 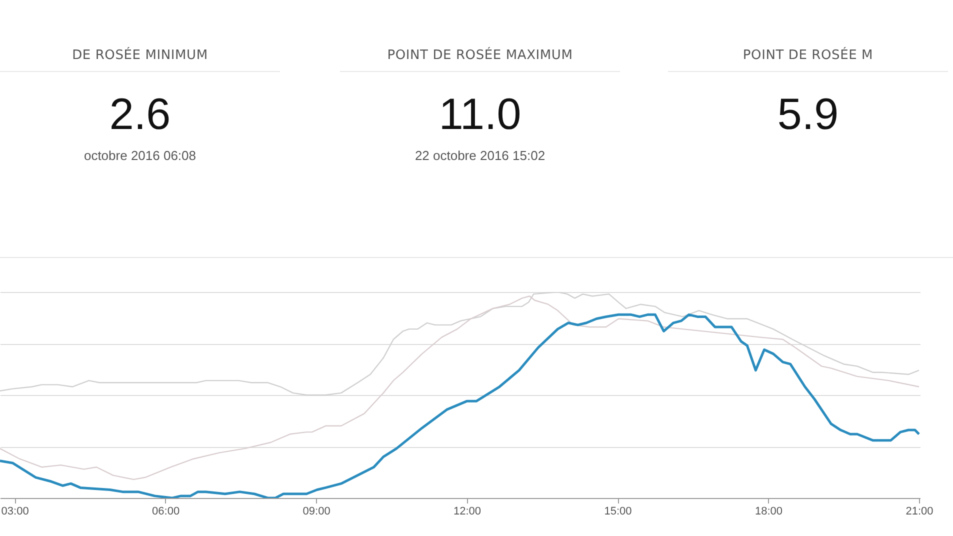 What do you see at coordinates (468, 512) in the screenshot?
I see `x-tick-label: 12:00` at bounding box center [468, 512].